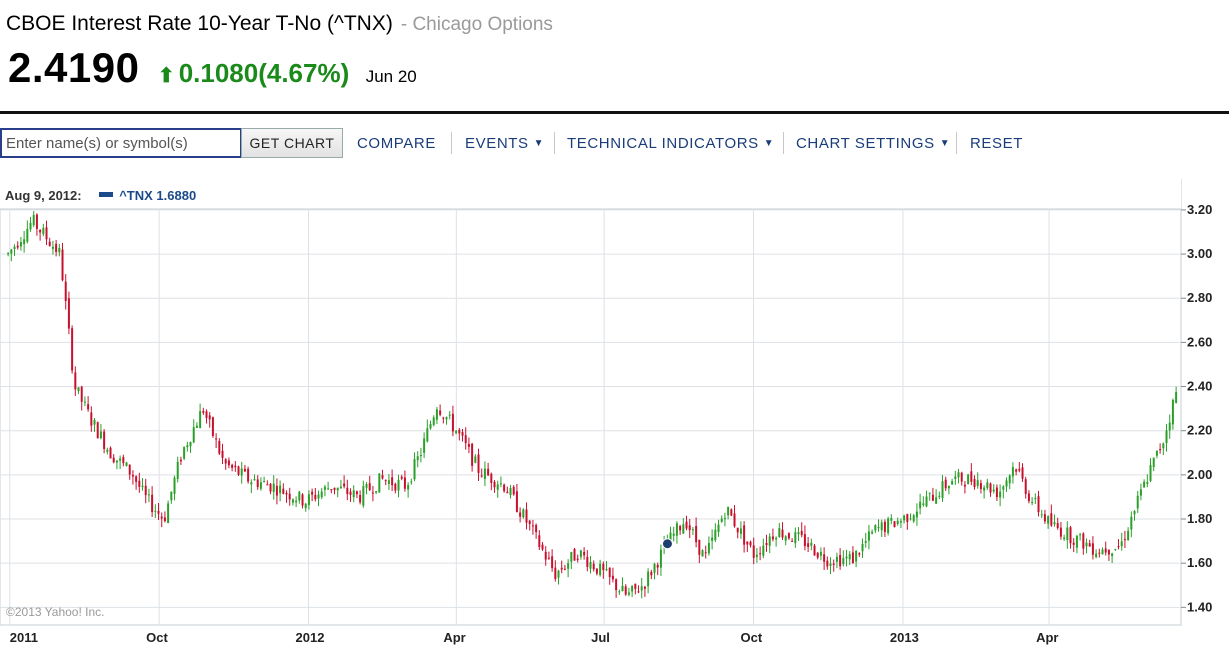 The width and height of the screenshot is (1229, 653). Describe the element at coordinates (670, 143) in the screenshot. I see `technical-indicators-menu: TECHNICAL INDICATORS ▼` at that location.